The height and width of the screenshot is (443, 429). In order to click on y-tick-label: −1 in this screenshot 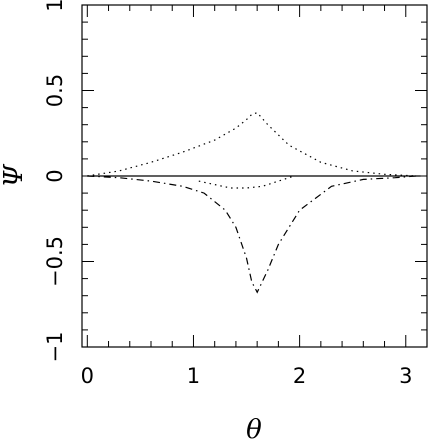, I will do `click(55, 347)`.